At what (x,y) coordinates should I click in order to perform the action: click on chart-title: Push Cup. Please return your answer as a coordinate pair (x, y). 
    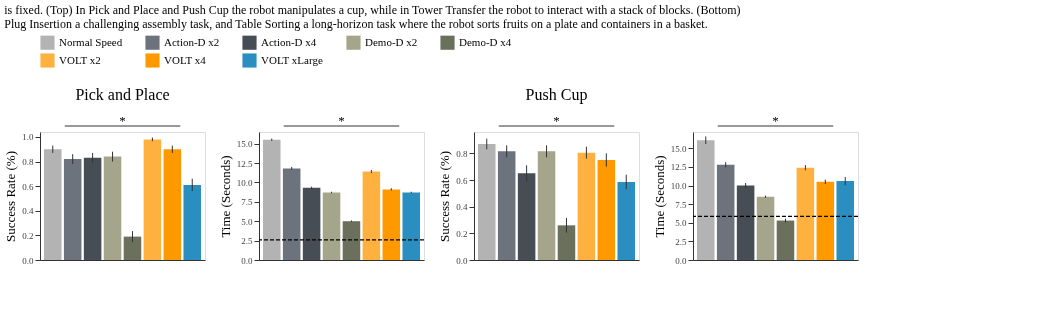
    Looking at the image, I should click on (556, 95).